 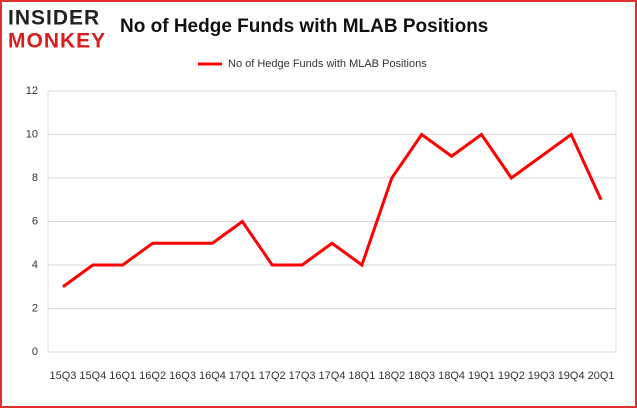 What do you see at coordinates (62, 376) in the screenshot?
I see `x-tick-label: 15Q3` at bounding box center [62, 376].